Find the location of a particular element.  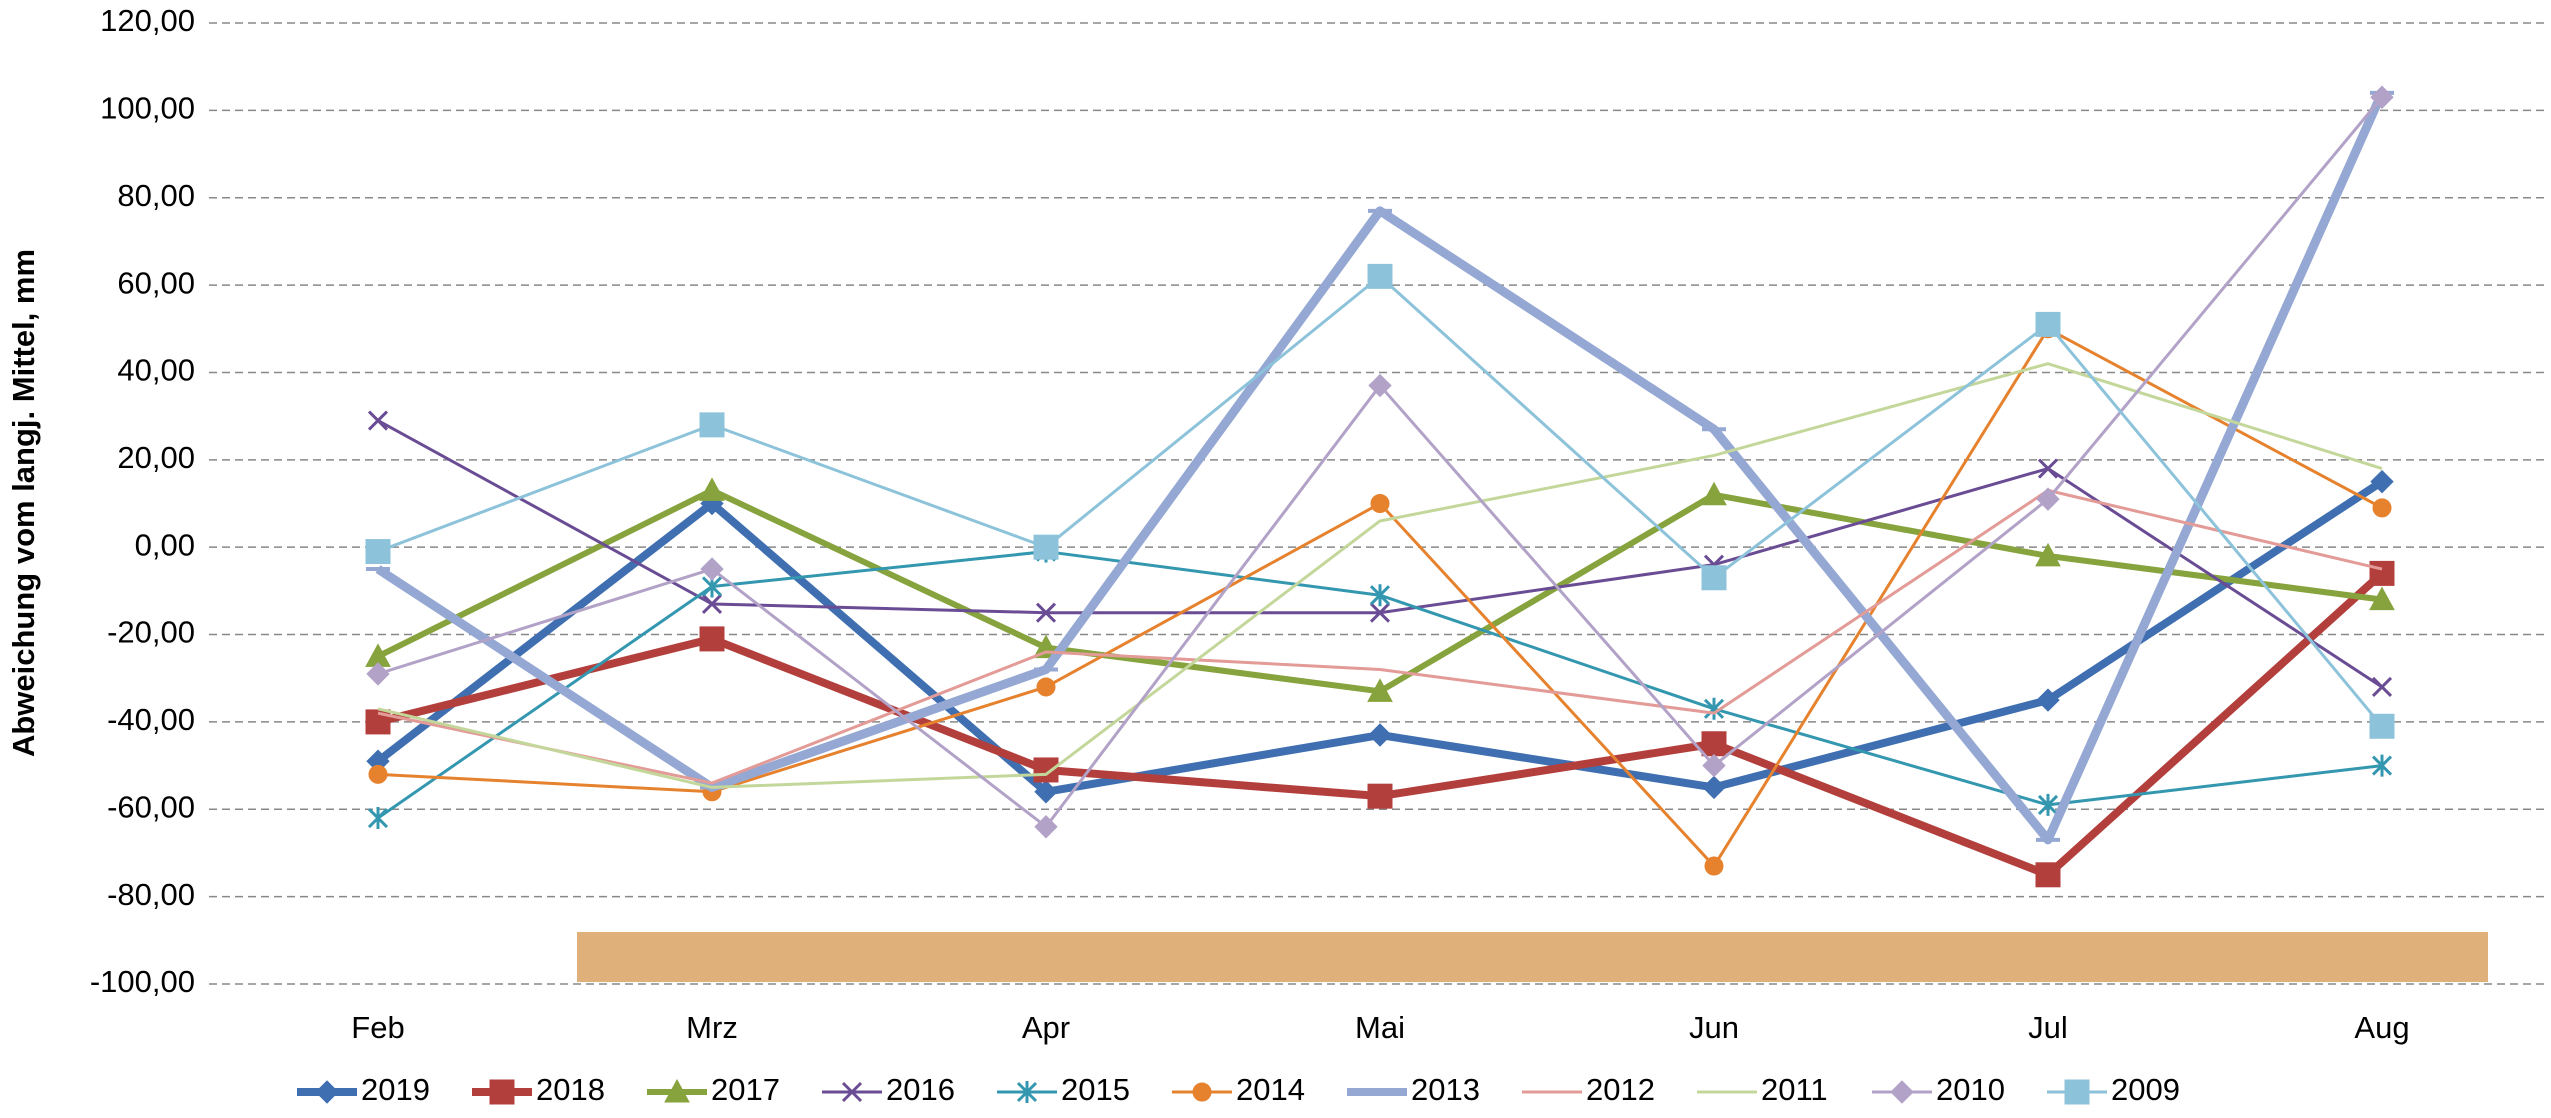

x-tick-label: Mrz is located at coordinates (712, 1027).